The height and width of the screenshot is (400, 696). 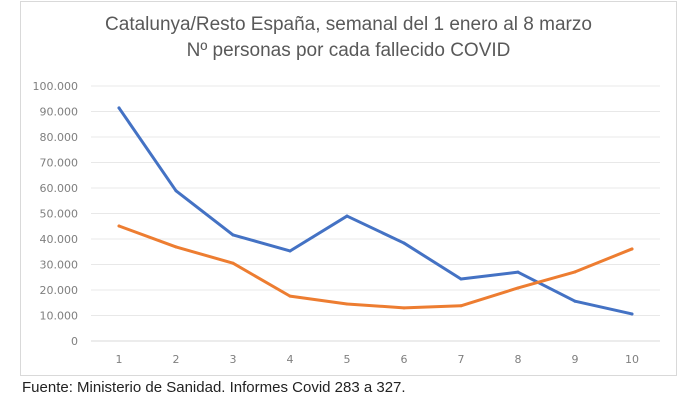 What do you see at coordinates (59, 163) in the screenshot?
I see `y-tick-label: 70.000` at bounding box center [59, 163].